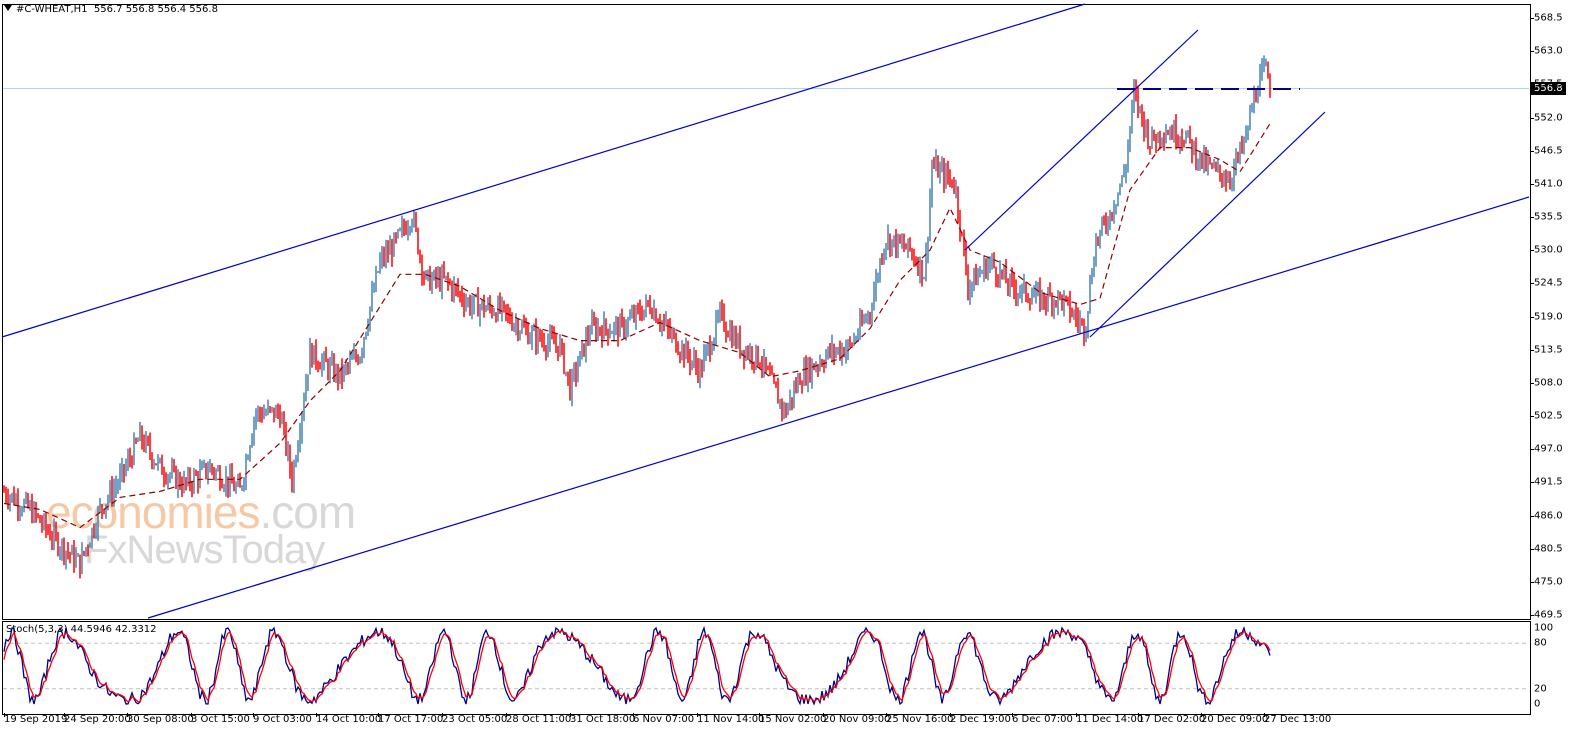  I want to click on time-label: 17 Oct 17:00, so click(411, 719).